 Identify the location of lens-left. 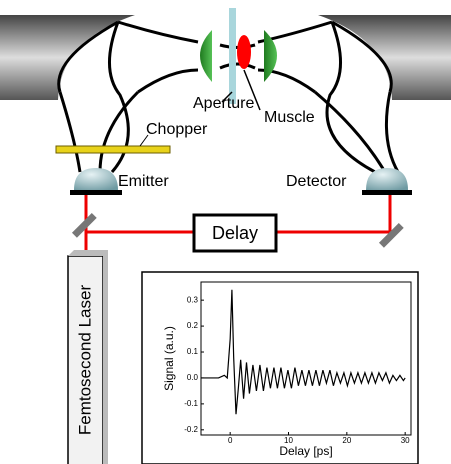
(206, 56).